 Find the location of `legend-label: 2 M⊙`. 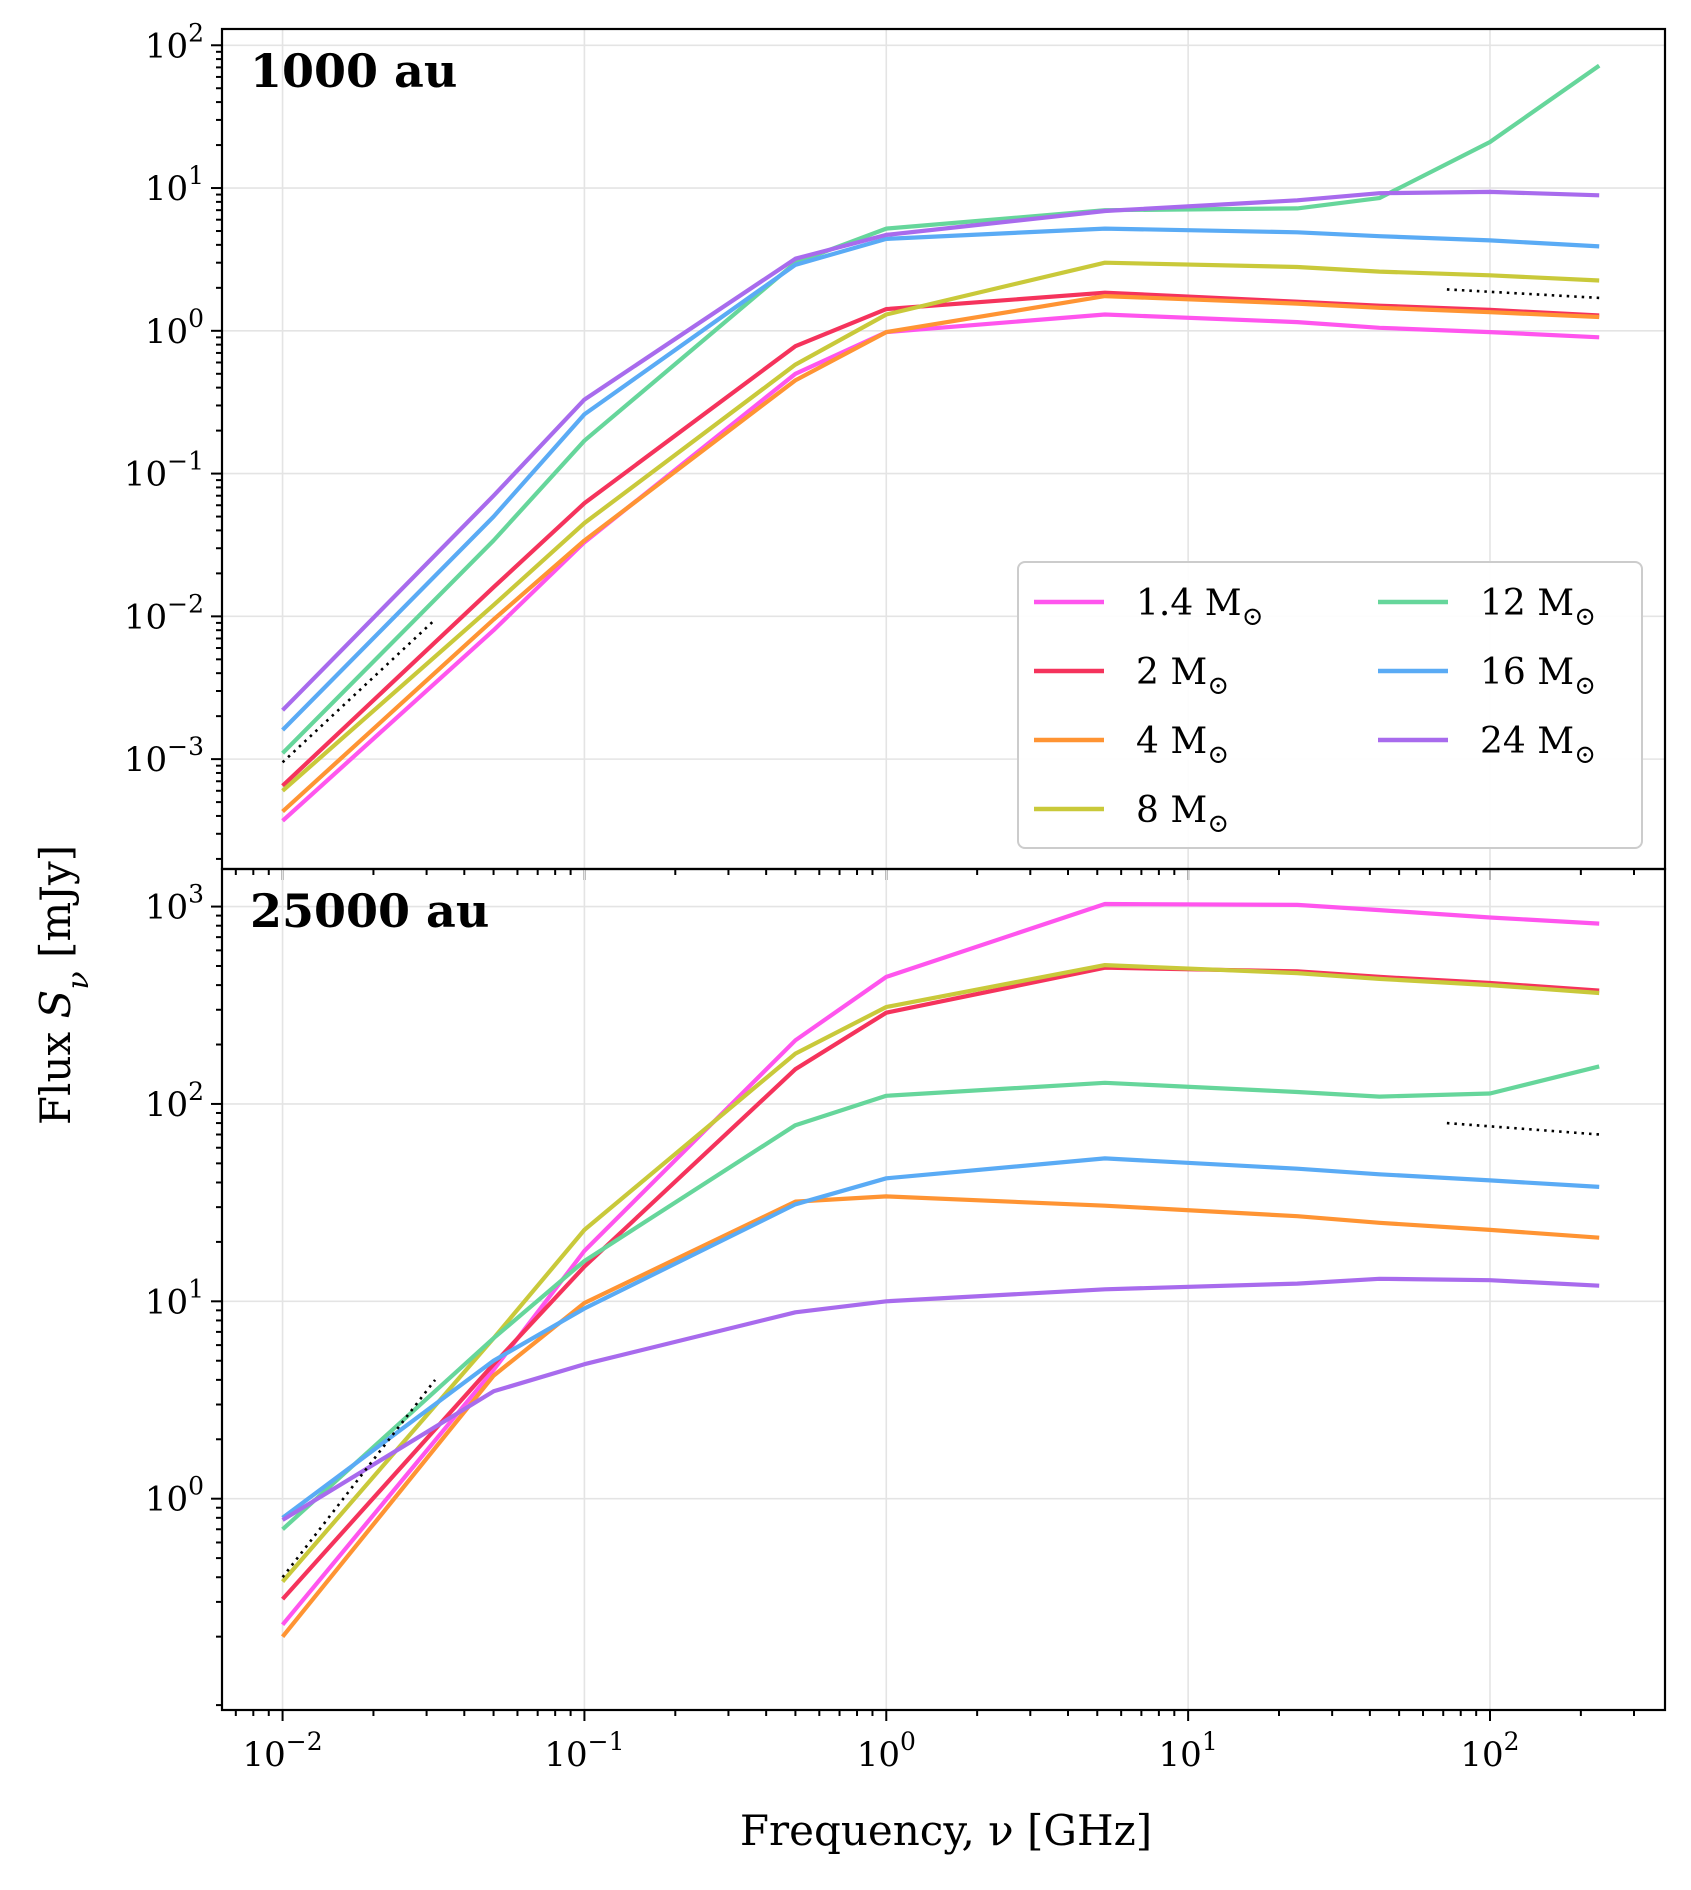

legend-label: 2 M⊙ is located at coordinates (1182, 676).